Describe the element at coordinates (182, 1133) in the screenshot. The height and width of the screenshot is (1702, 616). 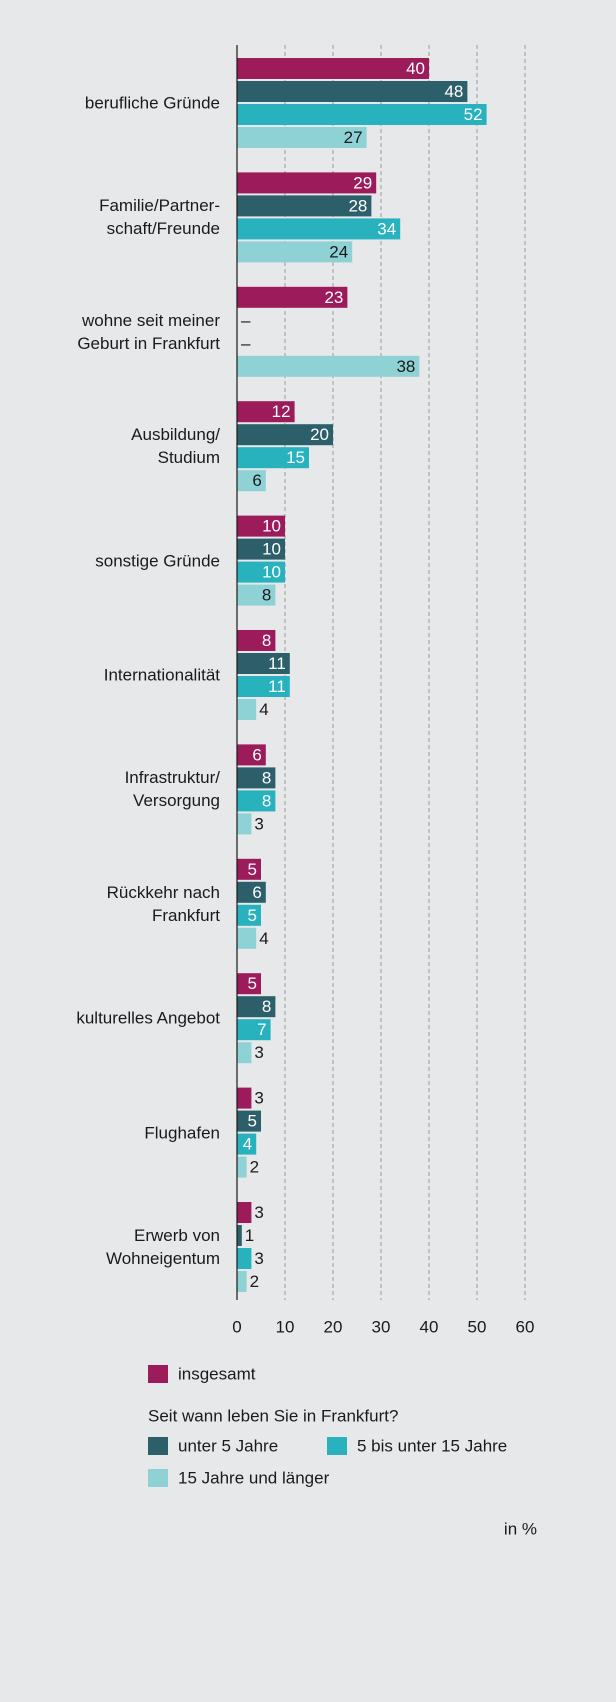
I see `category-label: Flughafen` at that location.